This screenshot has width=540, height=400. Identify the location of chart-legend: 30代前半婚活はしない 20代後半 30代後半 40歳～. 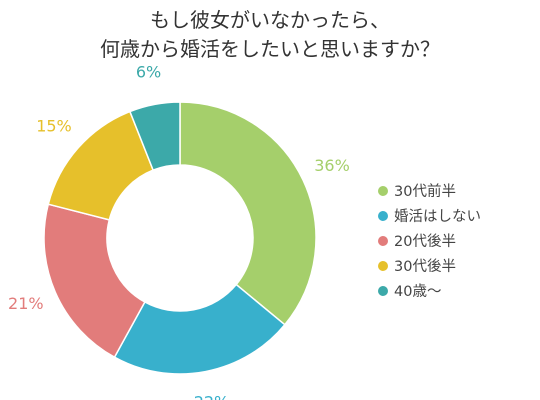
(429, 240).